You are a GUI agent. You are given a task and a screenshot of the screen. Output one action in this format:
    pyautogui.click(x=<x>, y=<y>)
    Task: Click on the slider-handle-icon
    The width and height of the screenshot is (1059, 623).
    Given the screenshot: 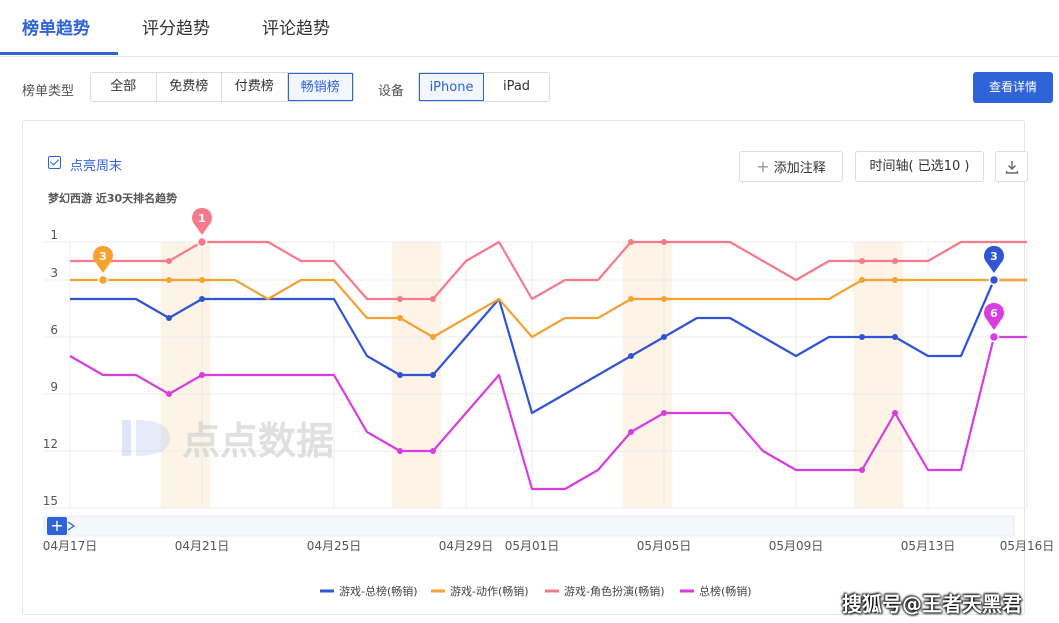 What is the action you would take?
    pyautogui.click(x=71, y=526)
    